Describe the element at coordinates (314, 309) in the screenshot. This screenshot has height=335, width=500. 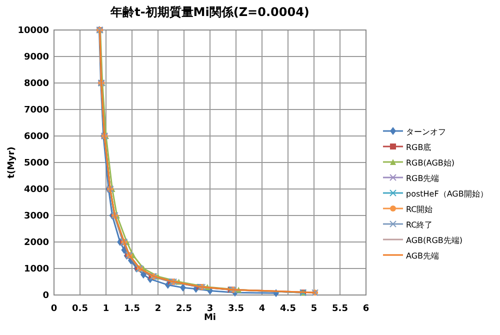
I see `x-tick-label: 5` at that location.